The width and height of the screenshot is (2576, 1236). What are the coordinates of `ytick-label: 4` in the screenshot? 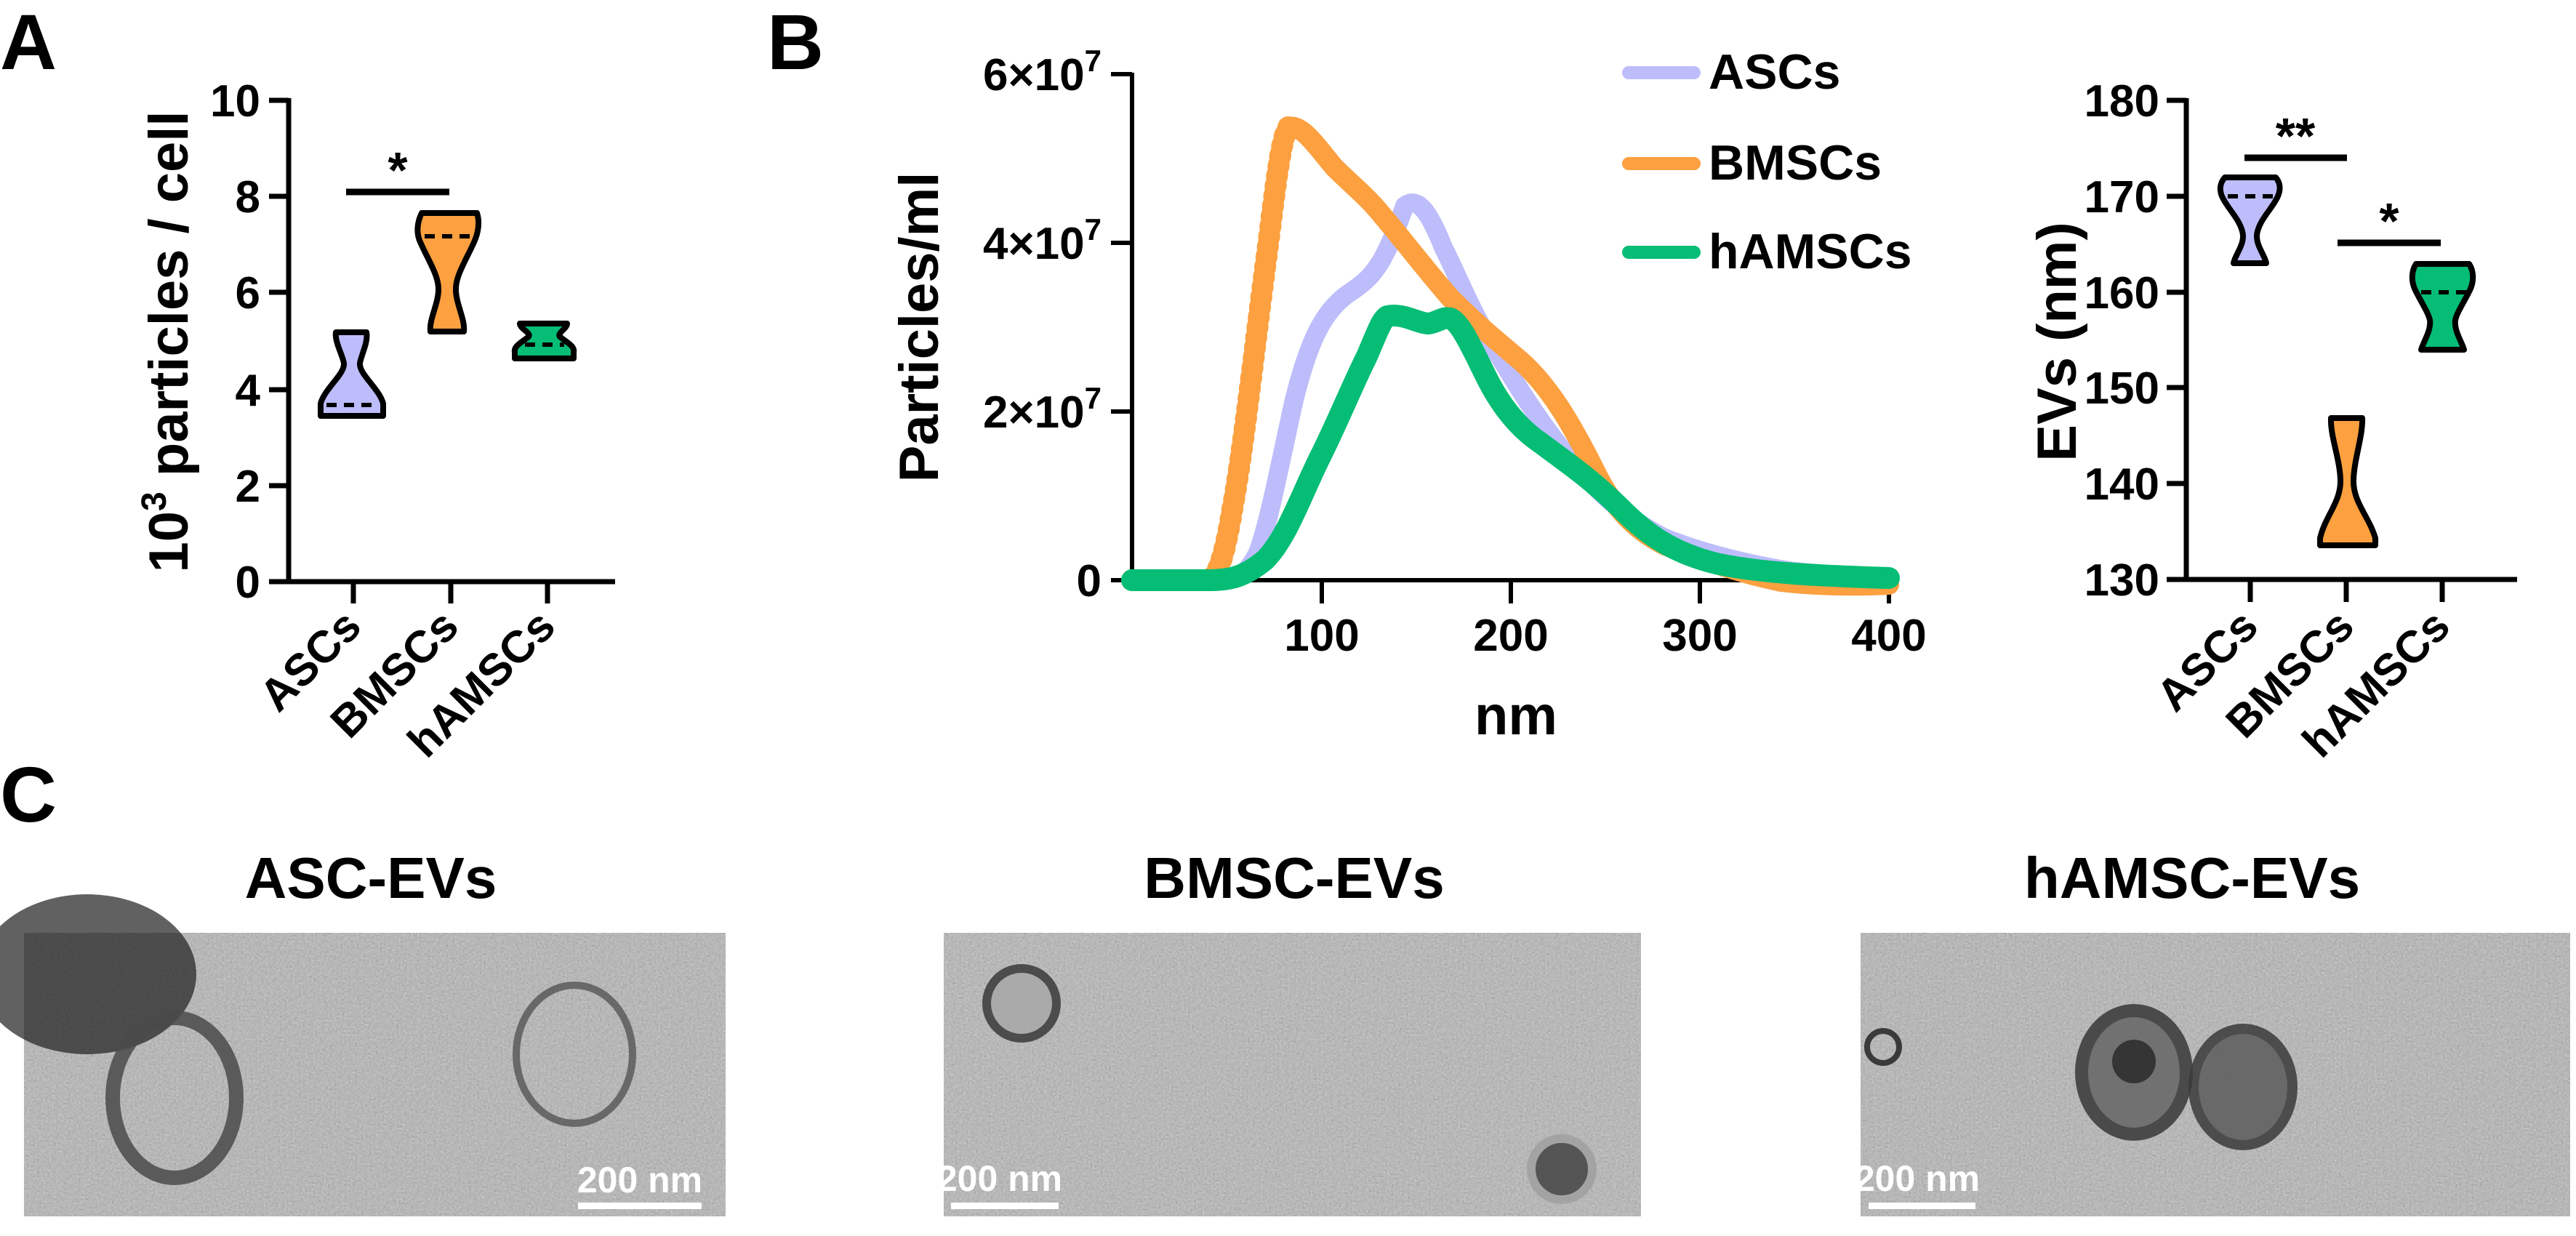 It's located at (248, 391).